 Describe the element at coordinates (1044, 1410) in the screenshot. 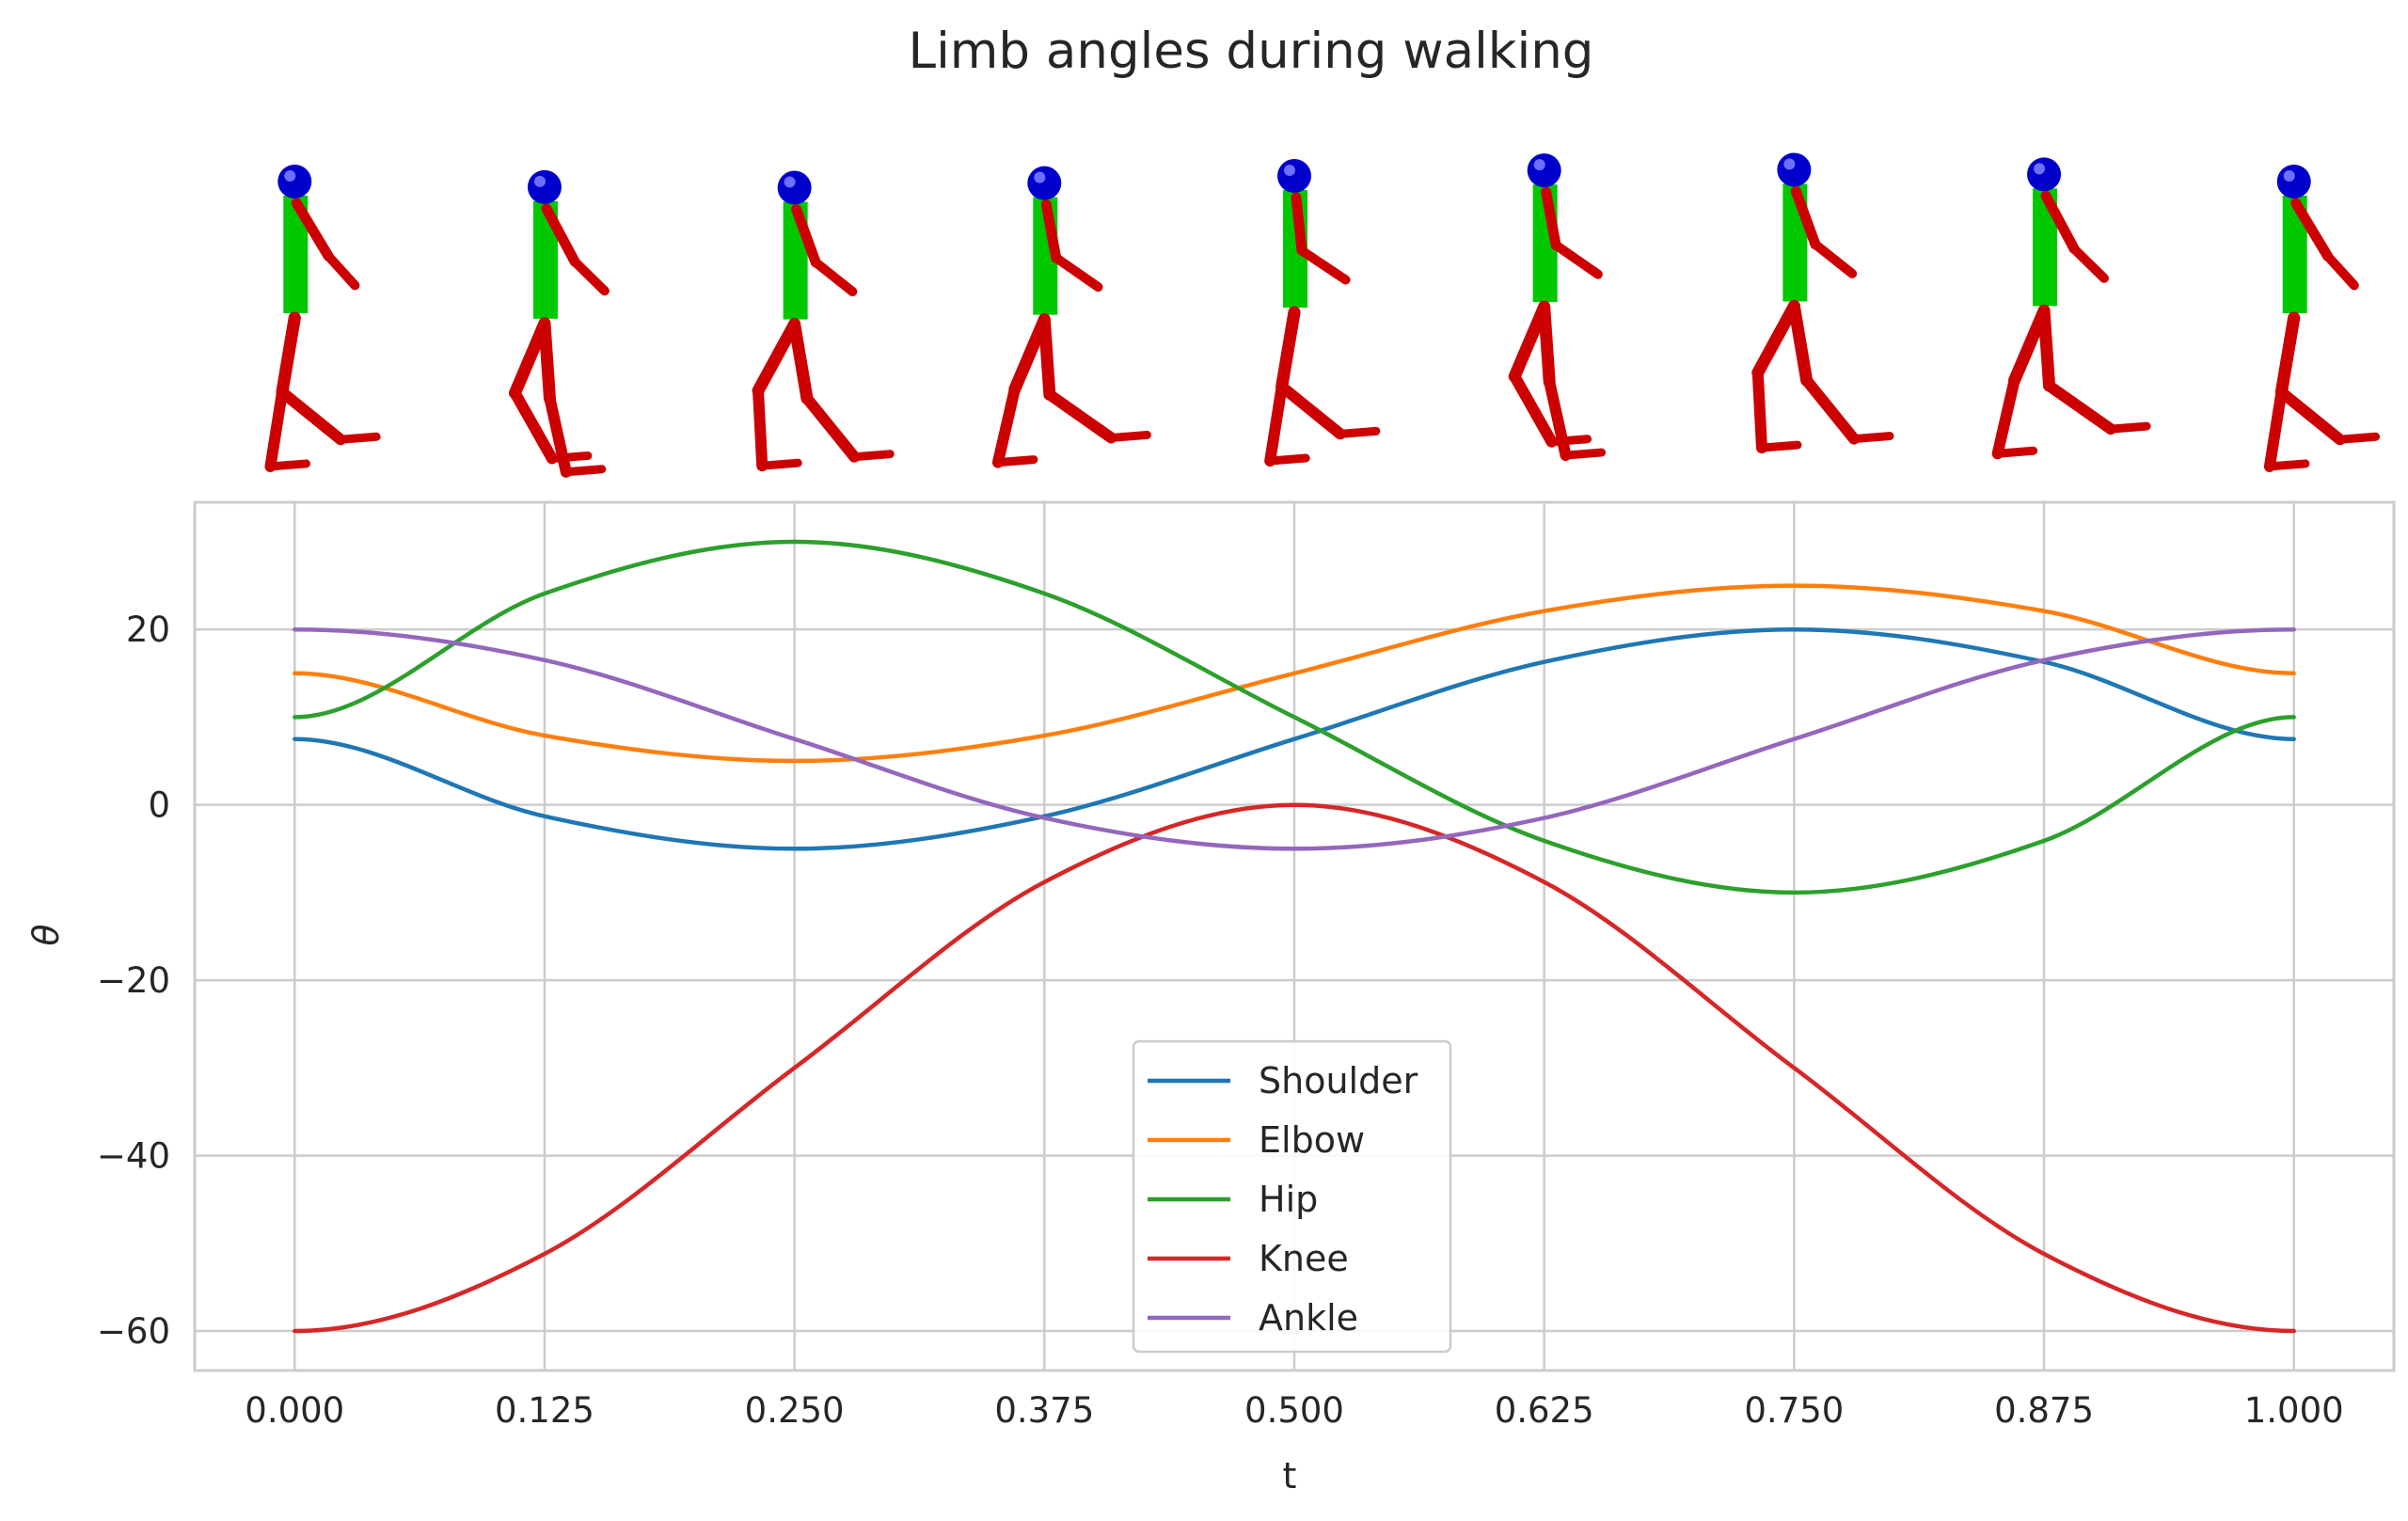

I see `x-tick-label: 0.375` at that location.